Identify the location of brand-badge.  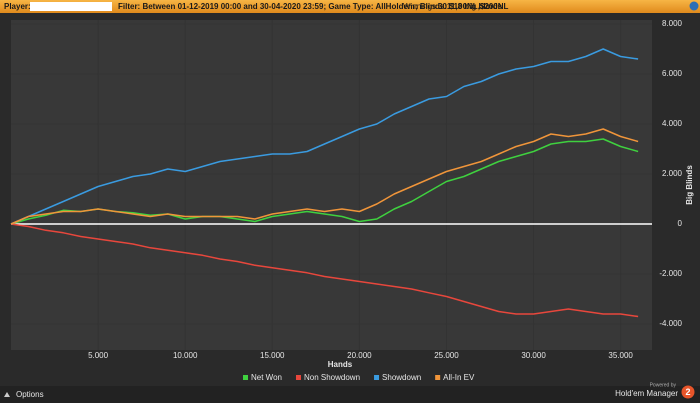
(688, 392).